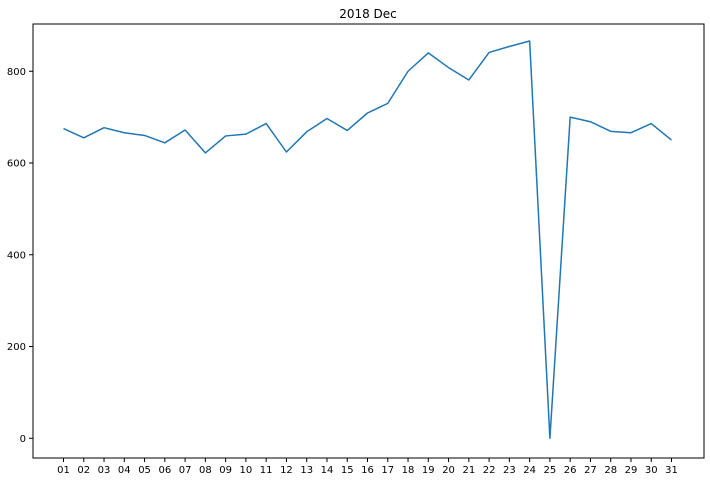 The width and height of the screenshot is (710, 482). What do you see at coordinates (631, 470) in the screenshot?
I see `x-tick-label: 29` at bounding box center [631, 470].